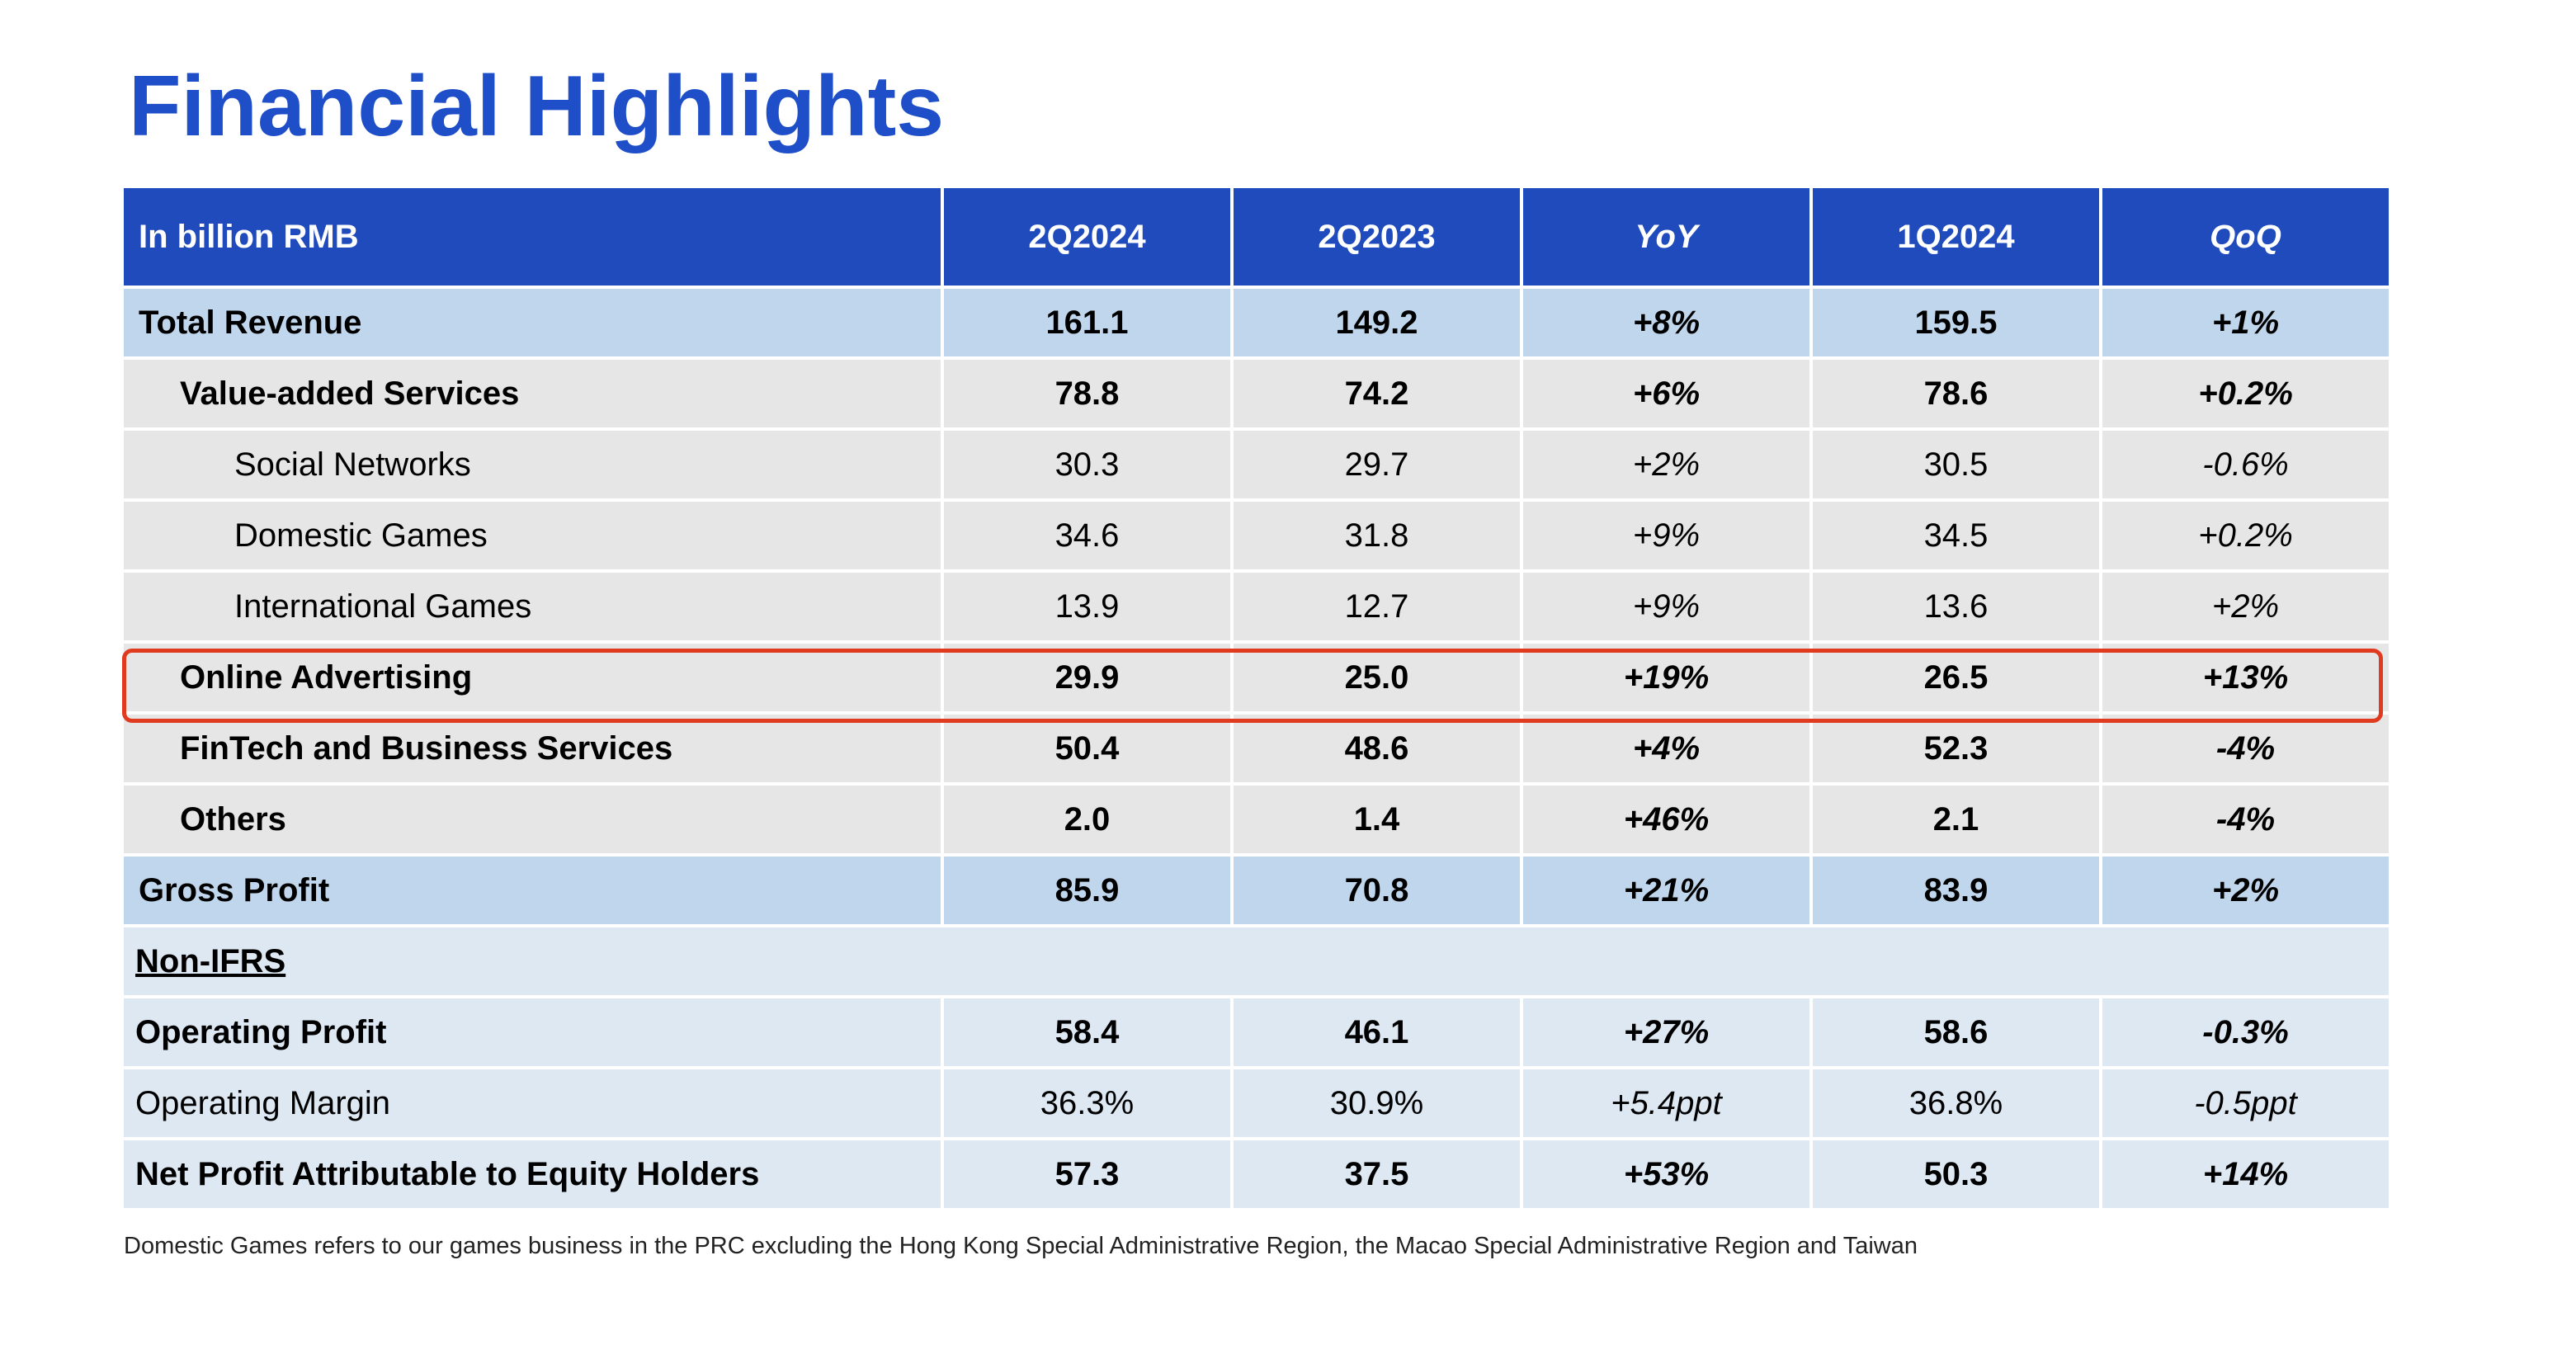  I want to click on cell-1q2024: 78.6, so click(1955, 393).